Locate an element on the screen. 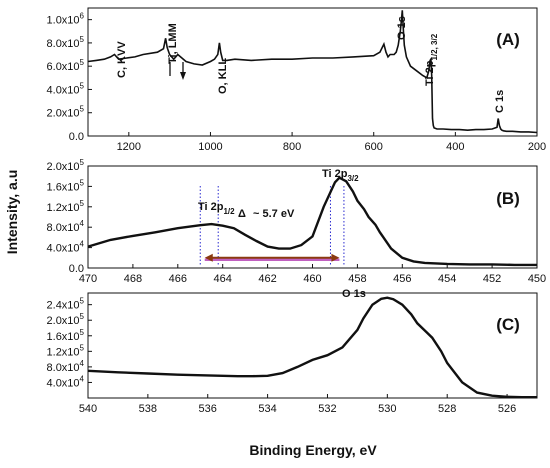 Image resolution: width=550 pixels, height=468 pixels. x-tick-label: 528 is located at coordinates (447, 409).